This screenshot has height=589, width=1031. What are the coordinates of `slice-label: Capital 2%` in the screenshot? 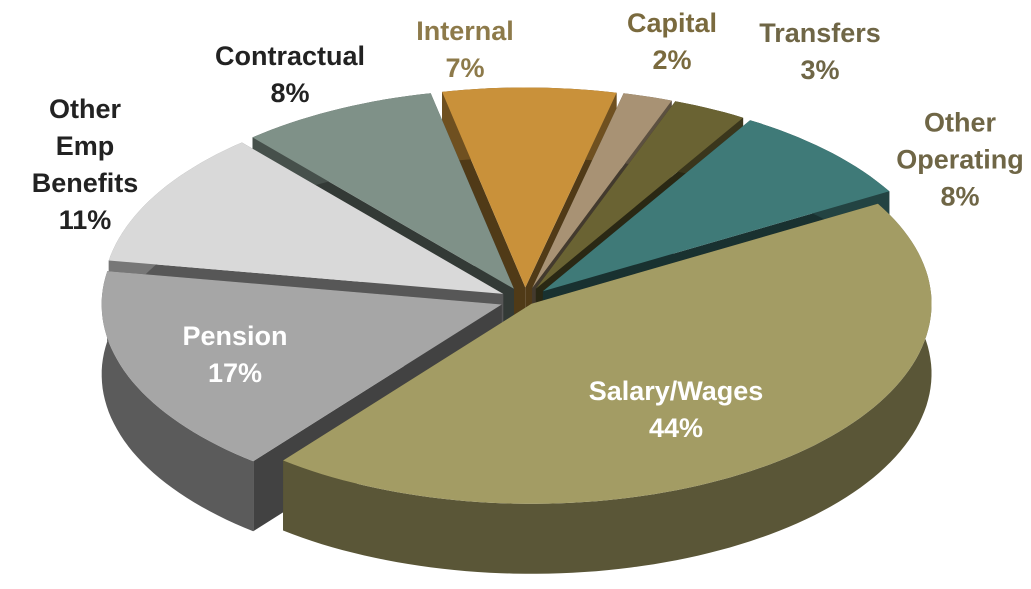 It's located at (672, 42).